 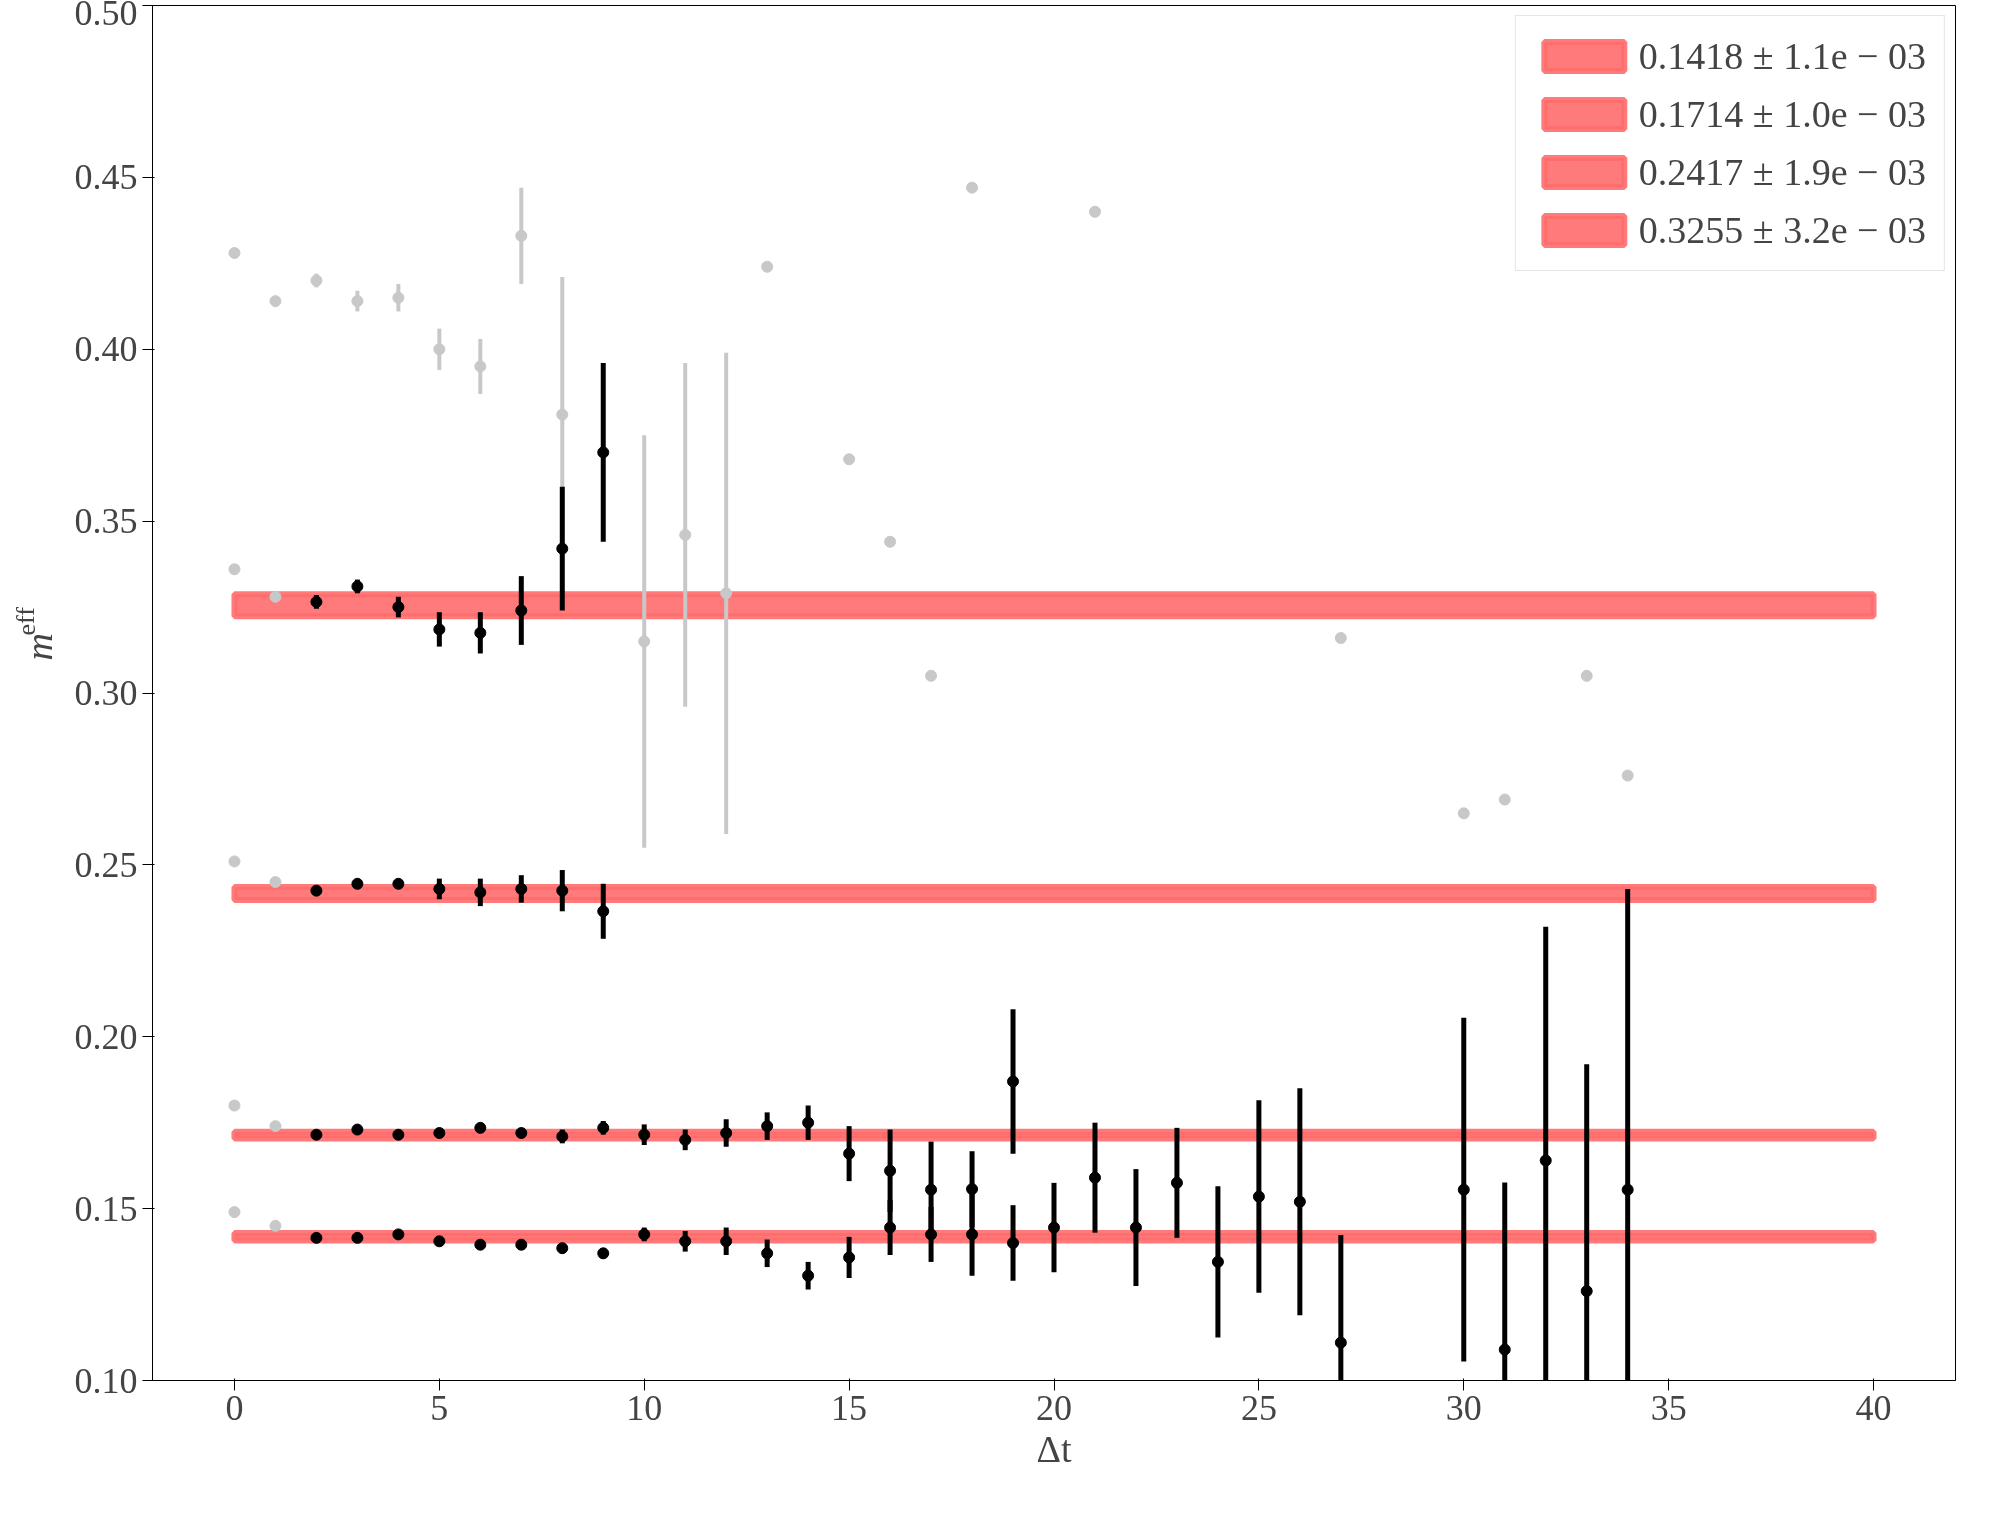 I want to click on x-axis-title: Δt, so click(x=1054, y=1448).